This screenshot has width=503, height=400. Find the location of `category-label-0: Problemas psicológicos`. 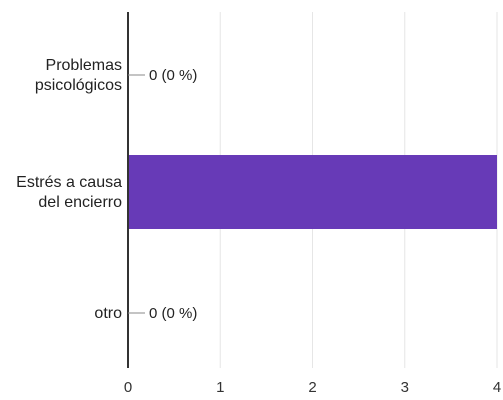

category-label-0: Problemas psicológicos is located at coordinates (78, 75).